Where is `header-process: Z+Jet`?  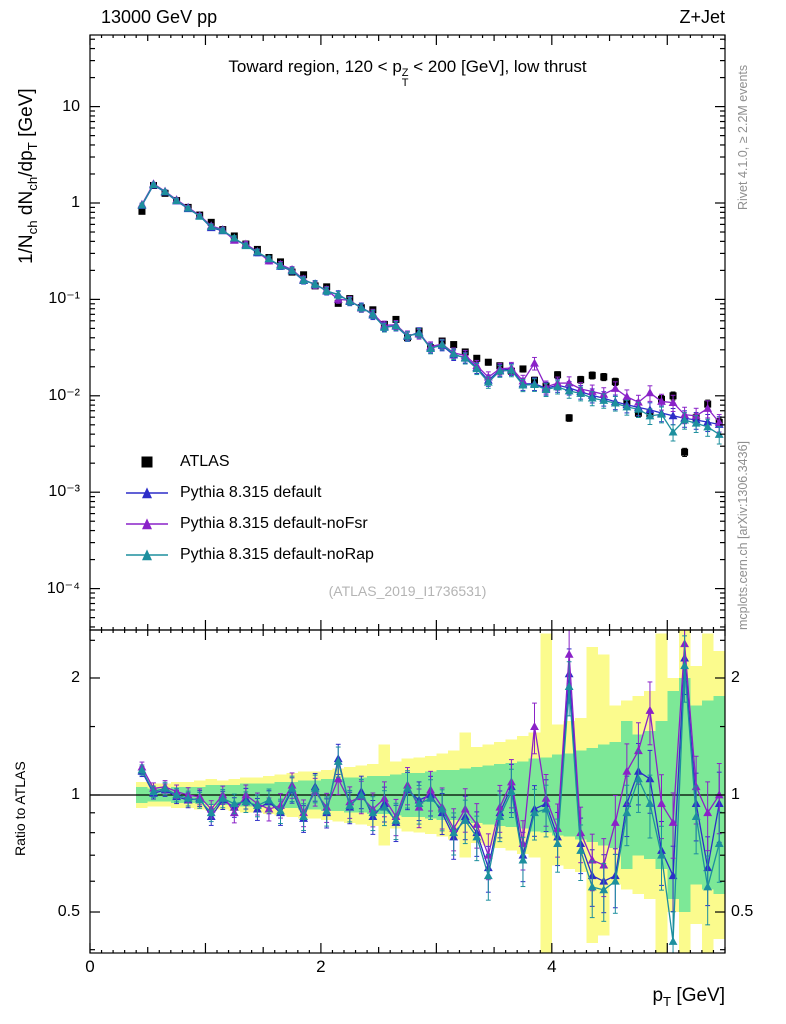
header-process: Z+Jet is located at coordinates (702, 17).